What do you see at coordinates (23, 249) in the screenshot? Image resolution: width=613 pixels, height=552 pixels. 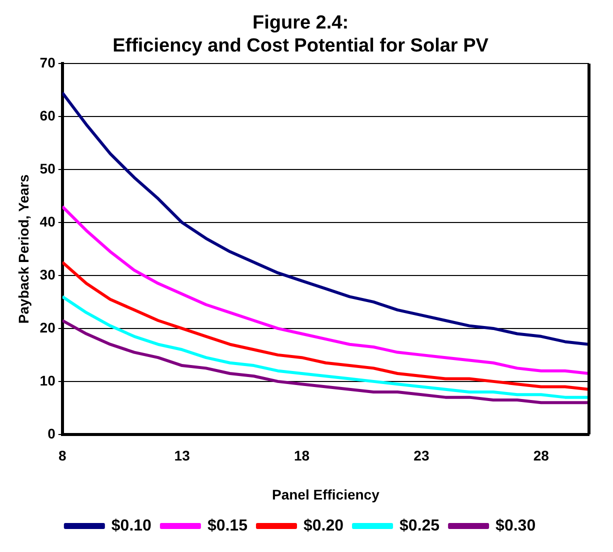 I see `y-axis-title: Payback Period, Years` at bounding box center [23, 249].